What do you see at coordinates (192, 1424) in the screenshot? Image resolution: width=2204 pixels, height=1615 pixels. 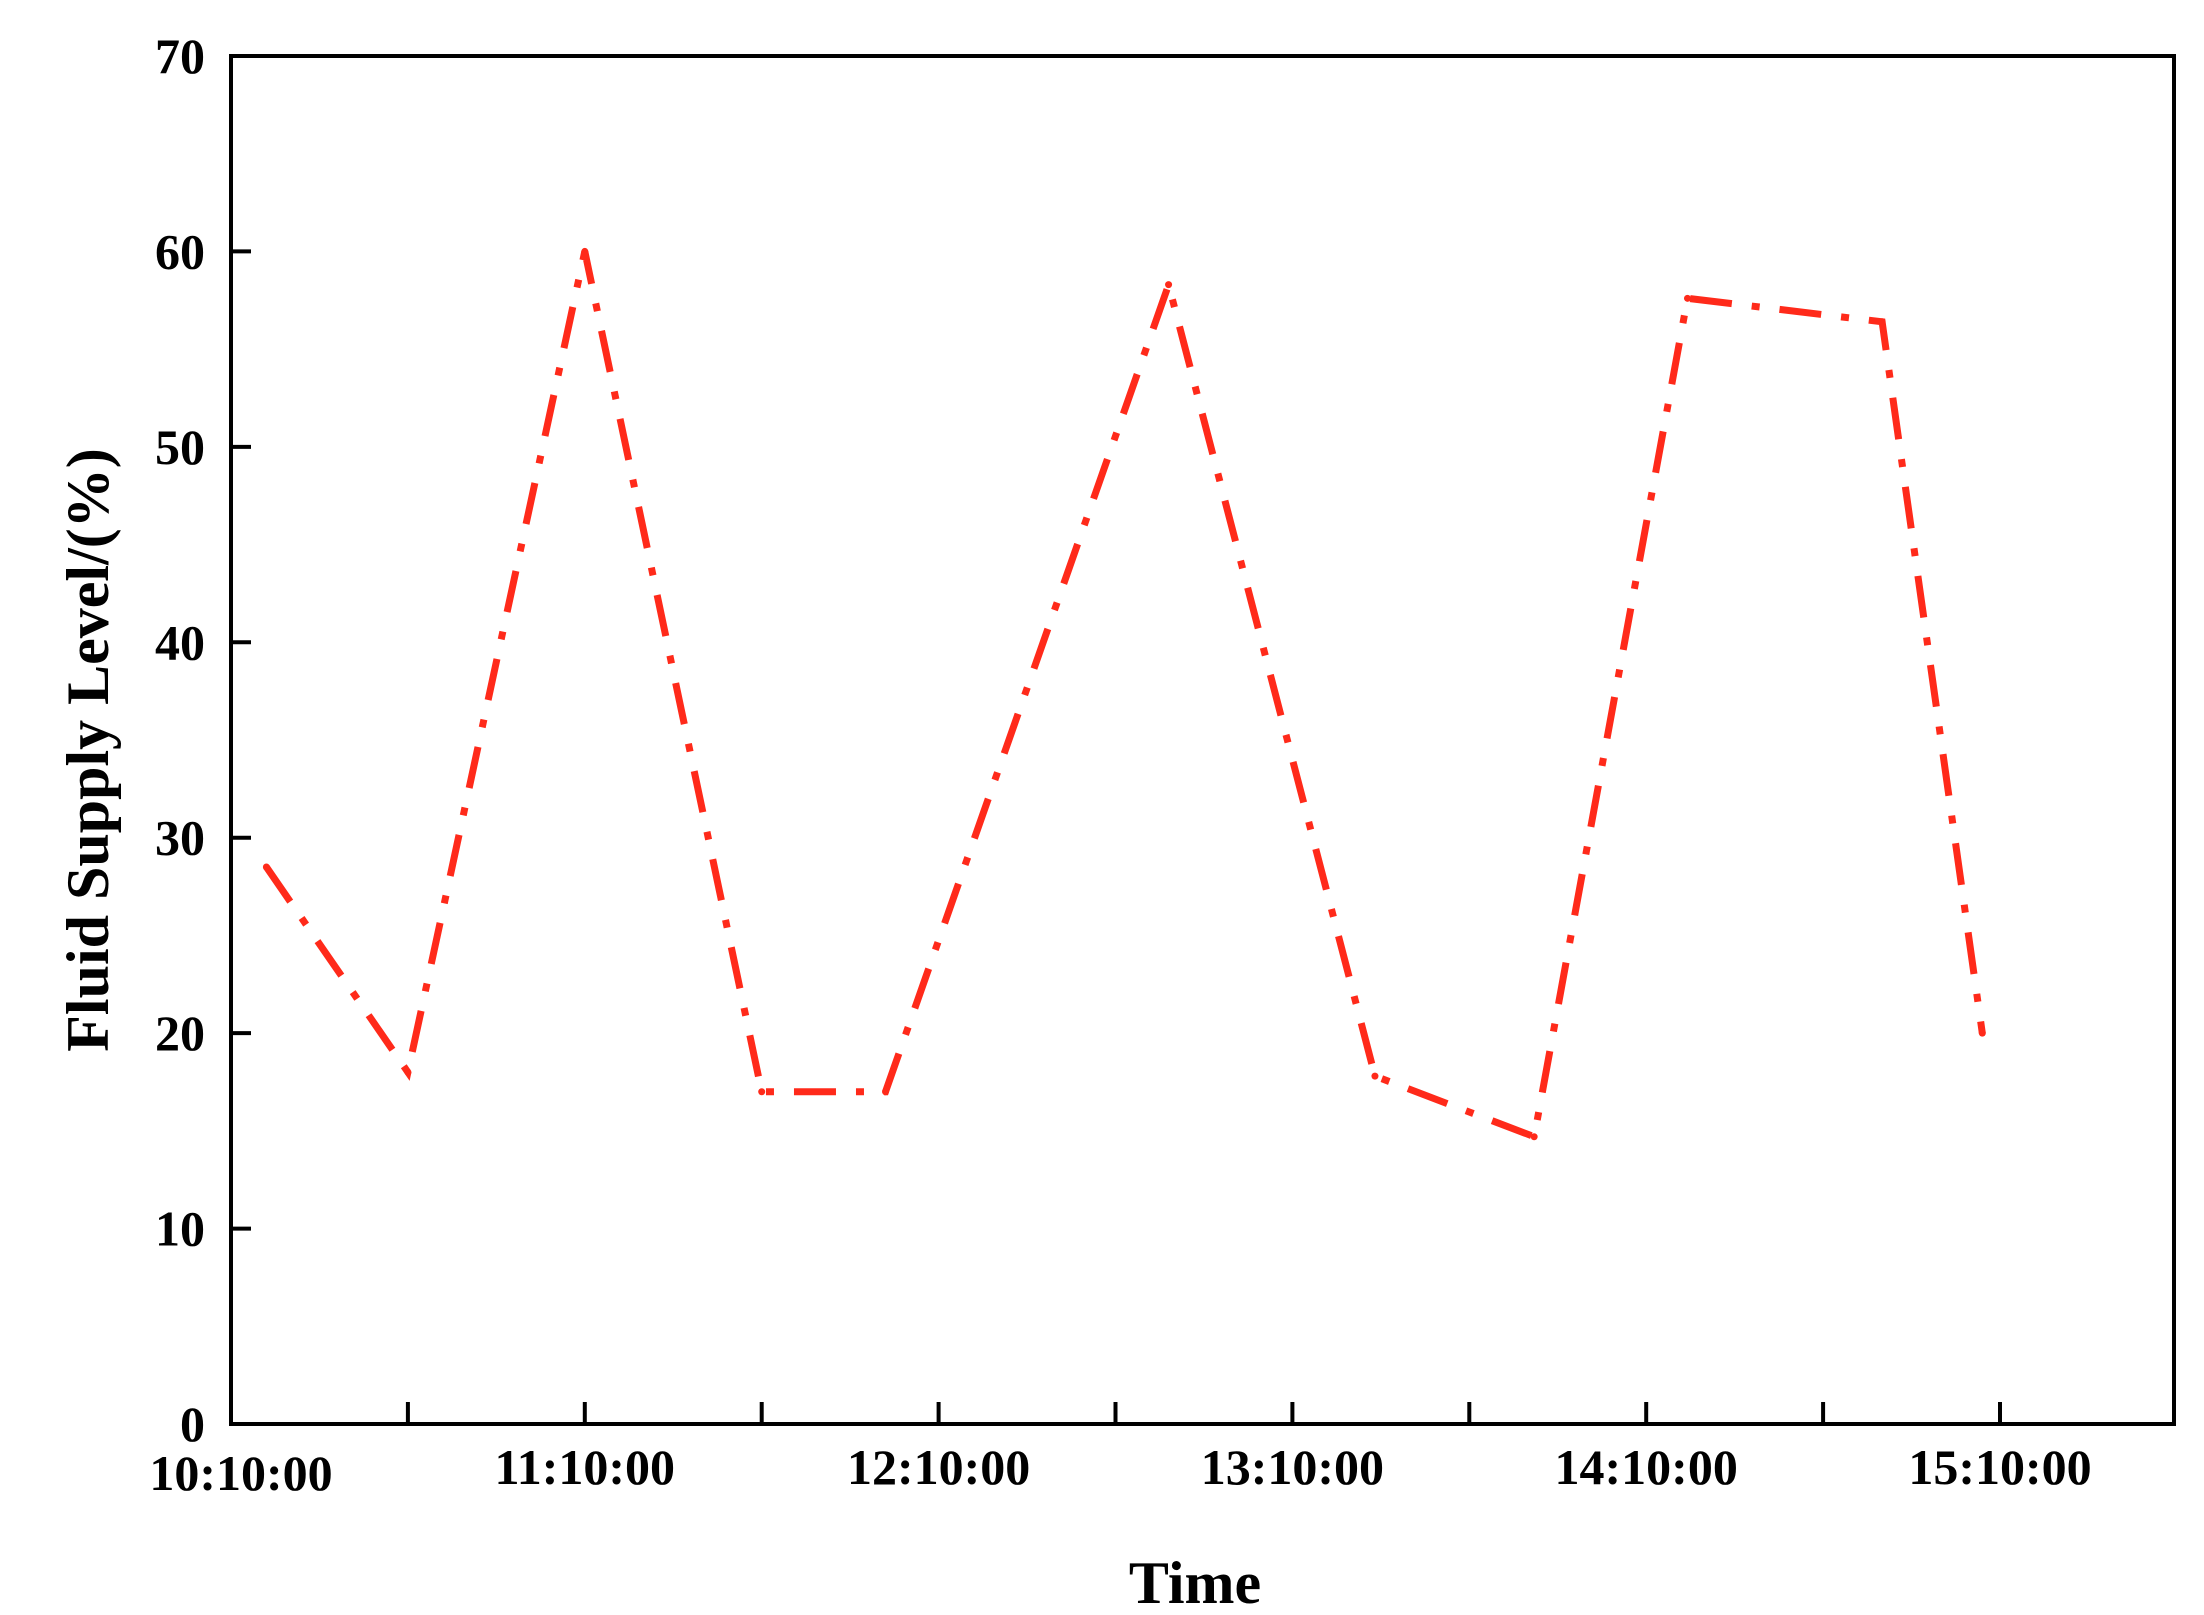 I see `y-tick-label: 0` at bounding box center [192, 1424].